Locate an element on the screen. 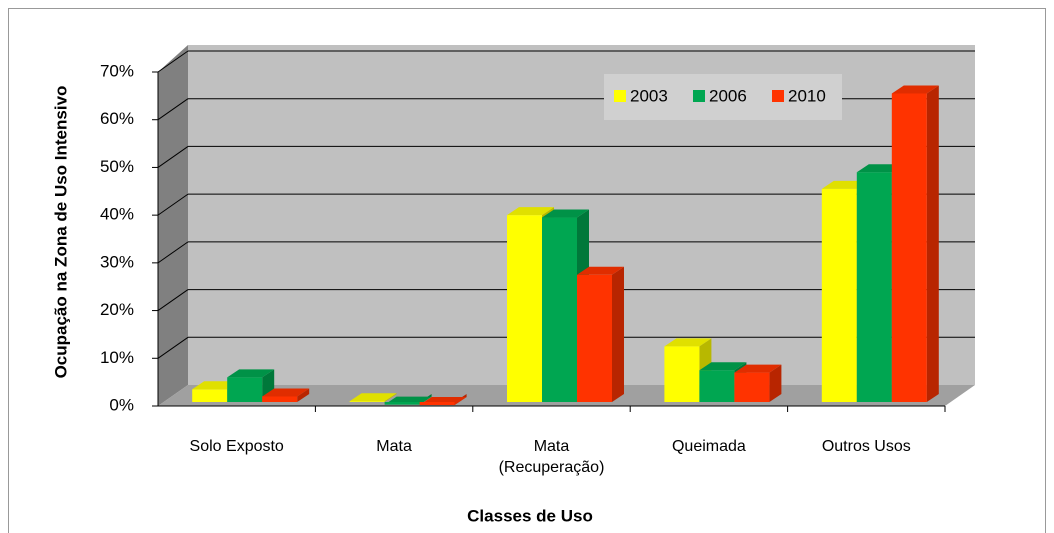  x-axis-title: Classes de Uso is located at coordinates (530, 515).